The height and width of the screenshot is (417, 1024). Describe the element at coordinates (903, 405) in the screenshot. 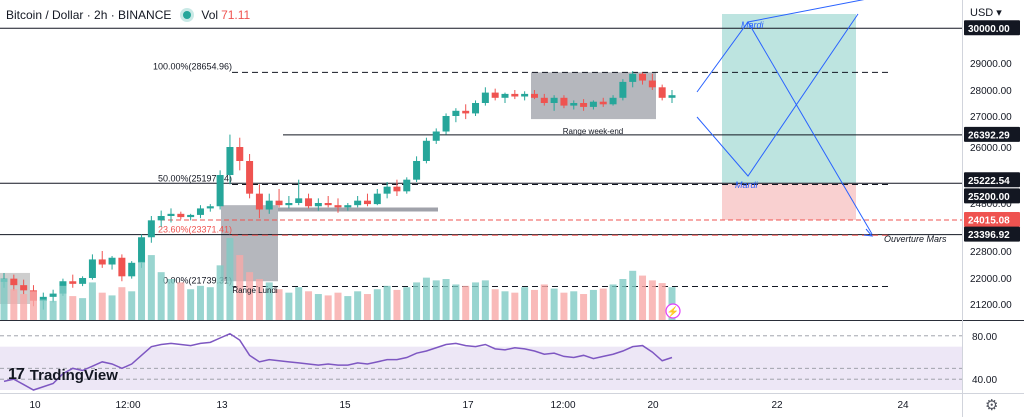

I see `time-tick-8: 24` at that location.